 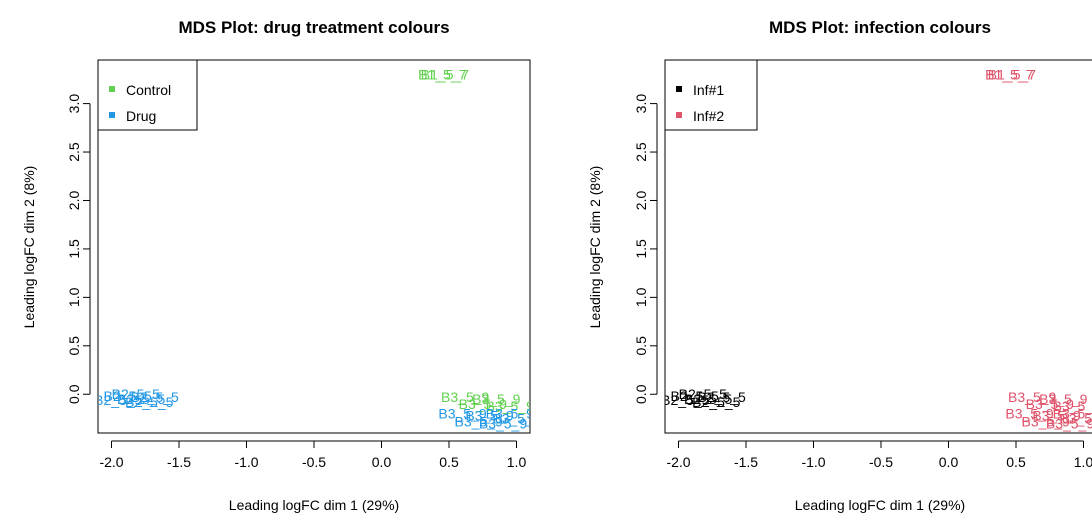 What do you see at coordinates (112, 115) in the screenshot?
I see `legend-swatch-drug` at bounding box center [112, 115].